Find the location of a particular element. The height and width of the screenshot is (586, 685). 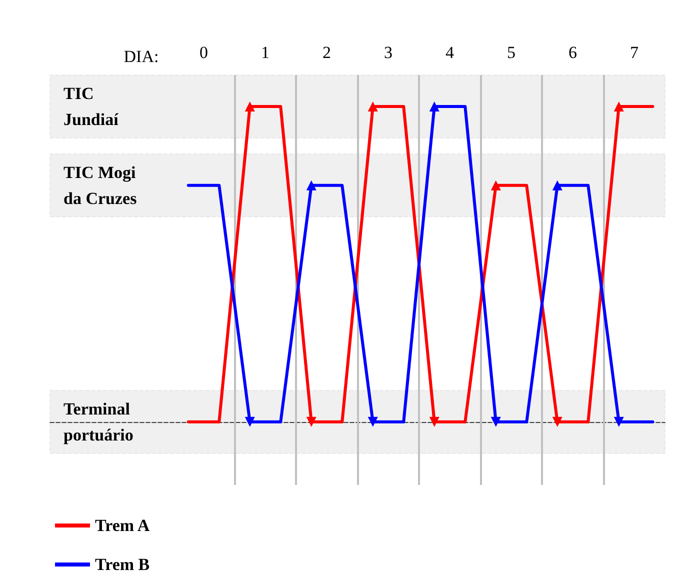

band-label: TIC Mogi da Cruzes is located at coordinates (101, 185).